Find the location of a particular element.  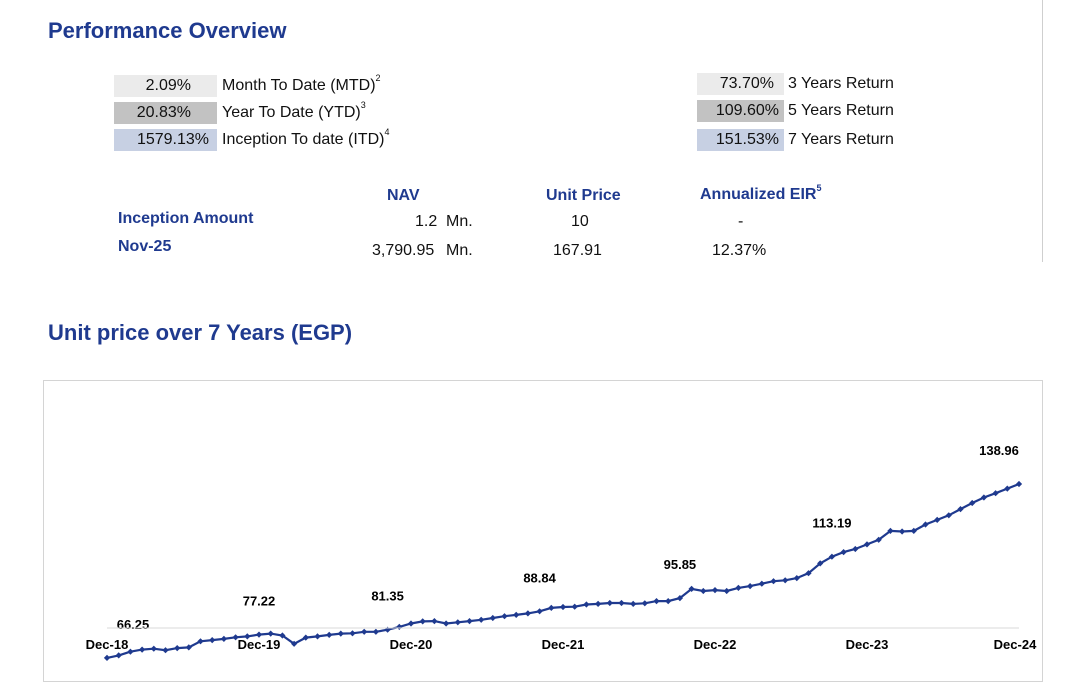

return-value: 73.70% is located at coordinates (740, 84).